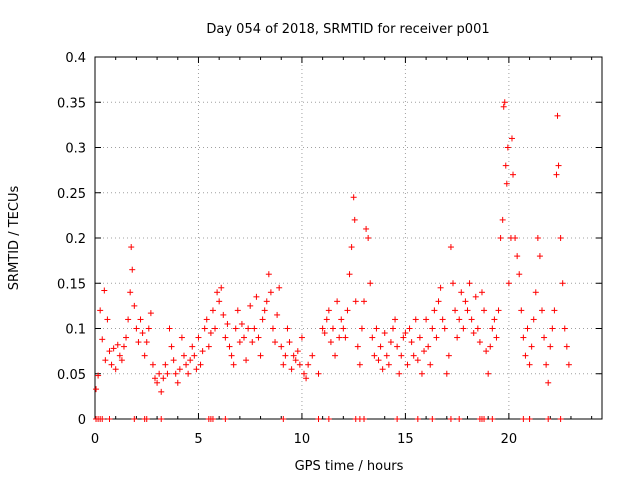 This screenshot has width=640, height=480. Describe the element at coordinates (75, 330) in the screenshot. I see `y-tick-label: 0.1` at that location.